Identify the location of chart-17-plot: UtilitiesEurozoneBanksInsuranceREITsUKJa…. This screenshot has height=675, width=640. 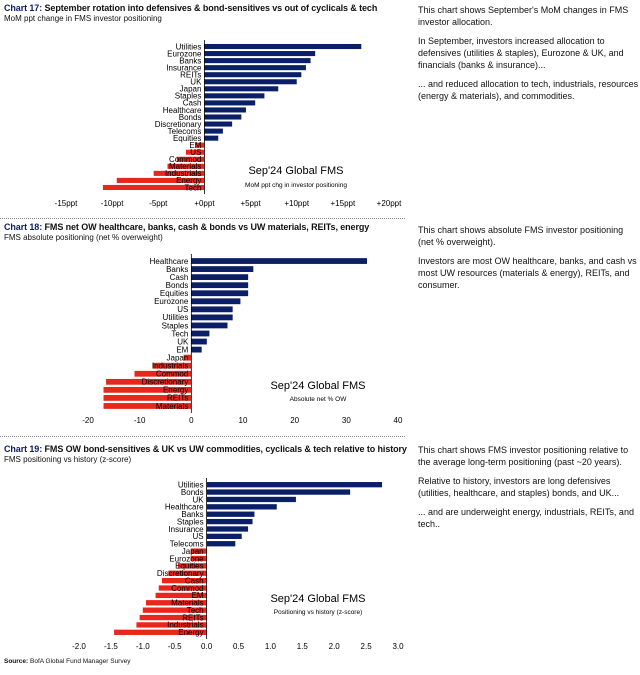
(228, 124).